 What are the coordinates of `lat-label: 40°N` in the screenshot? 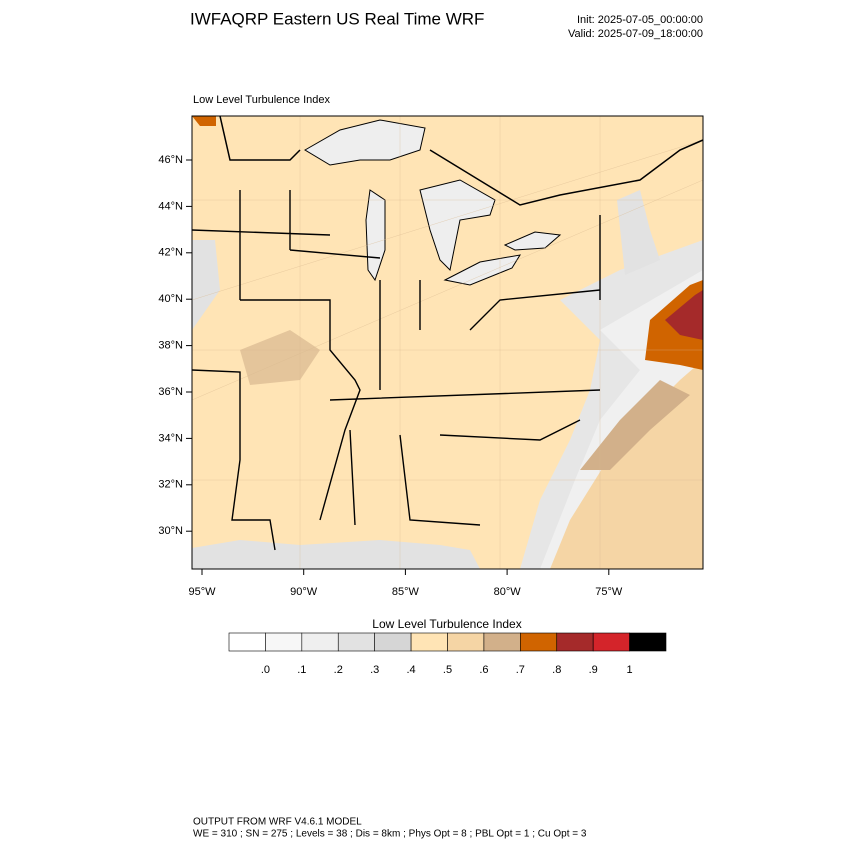 It's located at (170, 299).